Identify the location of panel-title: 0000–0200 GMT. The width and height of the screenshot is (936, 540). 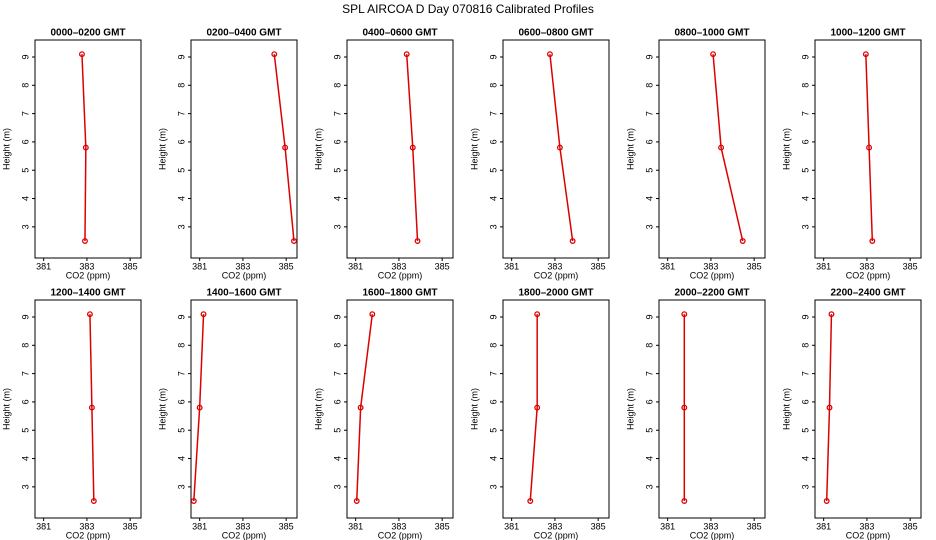
(87, 33).